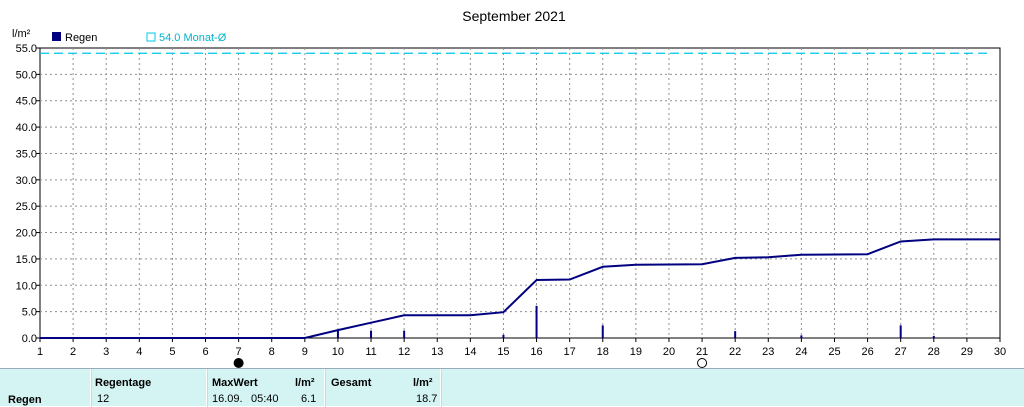 The height and width of the screenshot is (407, 1024). What do you see at coordinates (470, 363) in the screenshot?
I see `moon-phase-markers` at bounding box center [470, 363].